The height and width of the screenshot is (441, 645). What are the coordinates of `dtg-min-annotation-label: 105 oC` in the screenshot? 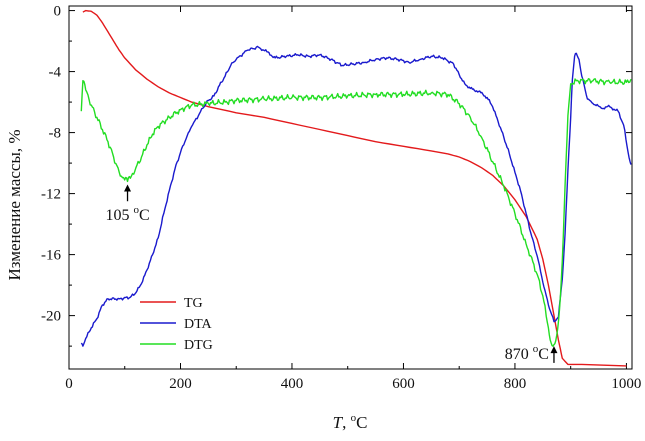 It's located at (127, 214).